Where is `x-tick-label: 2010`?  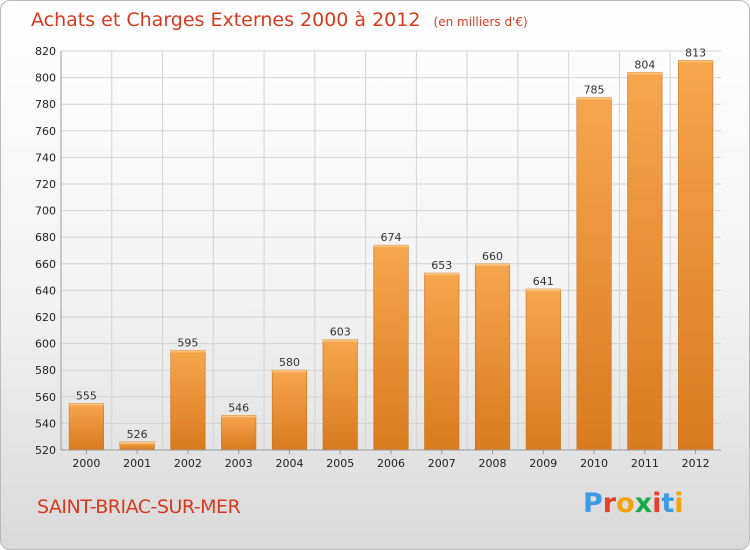 x-tick-label: 2010 is located at coordinates (594, 463).